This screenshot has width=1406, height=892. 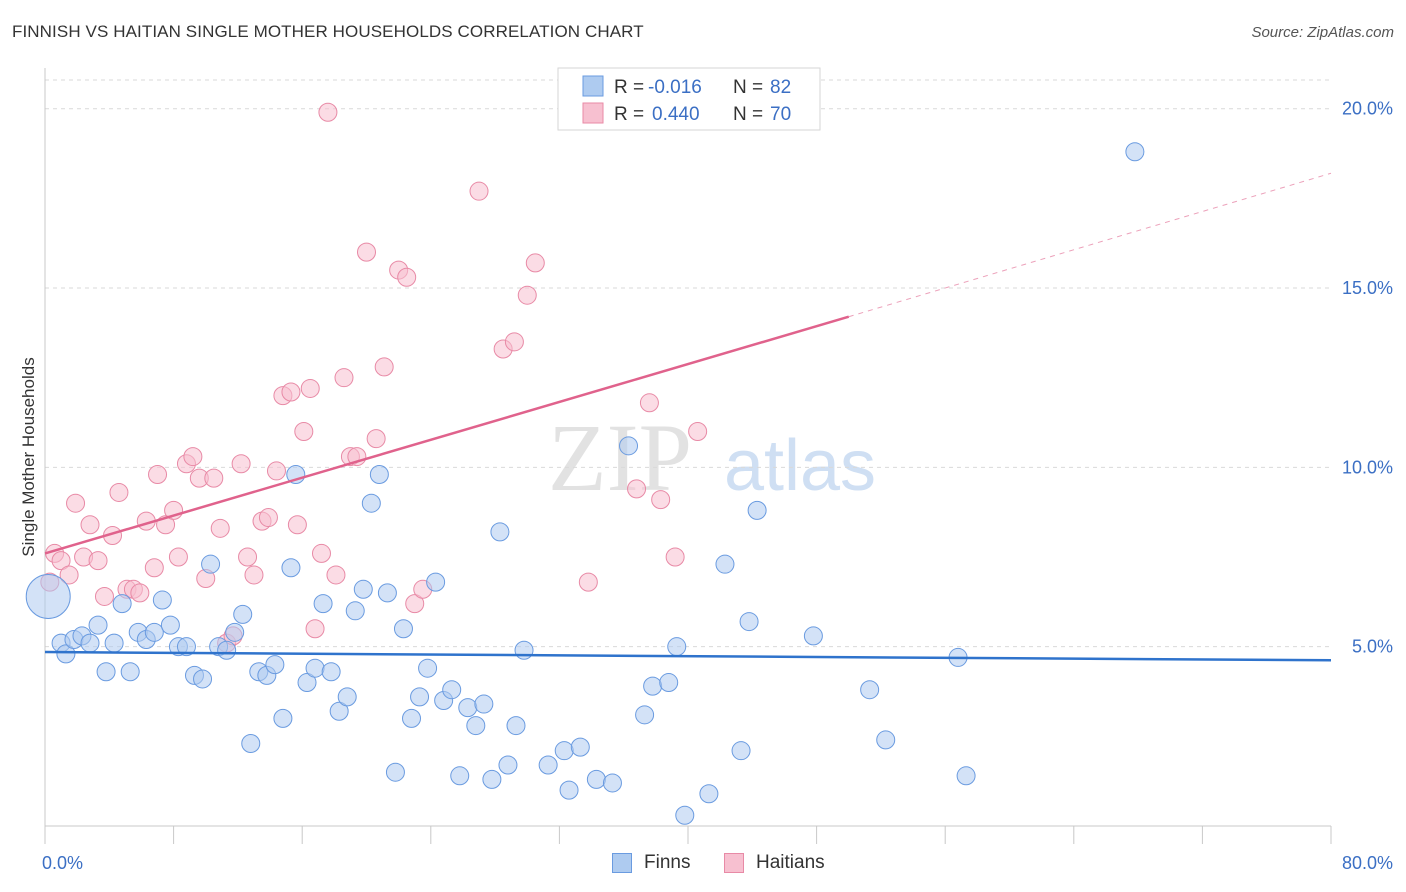 I want to click on haitians-swatch, so click(x=734, y=863).